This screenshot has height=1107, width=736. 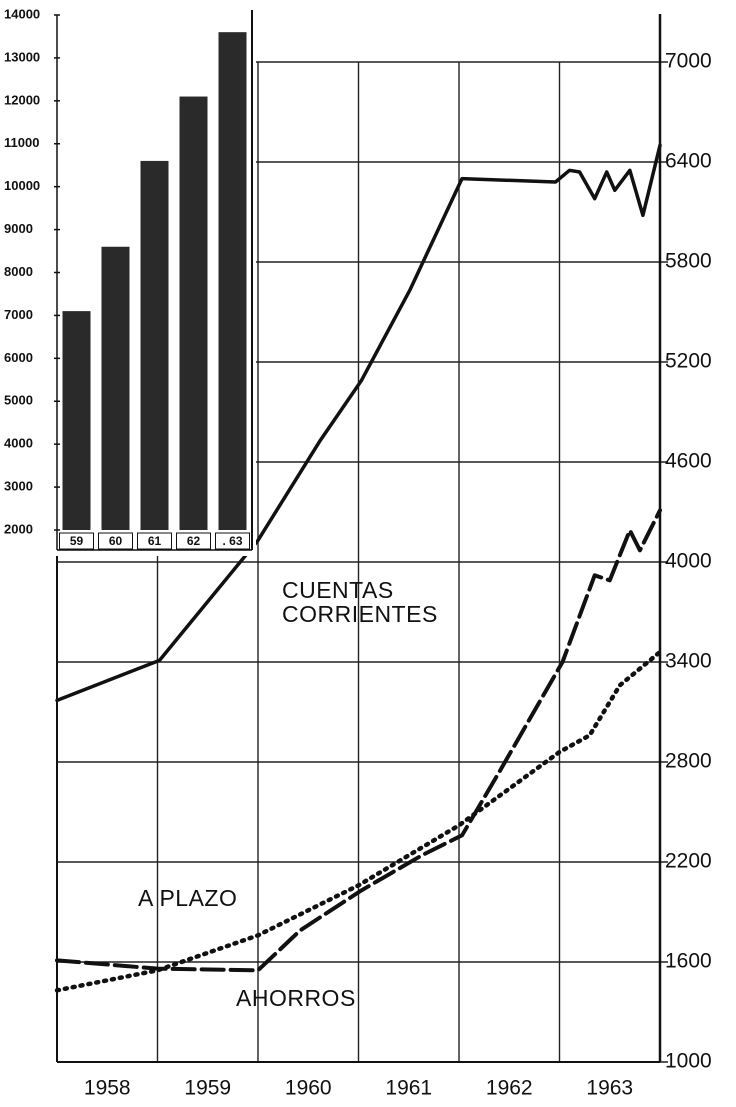 I want to click on y-tick-label: 8000, so click(x=18, y=271).